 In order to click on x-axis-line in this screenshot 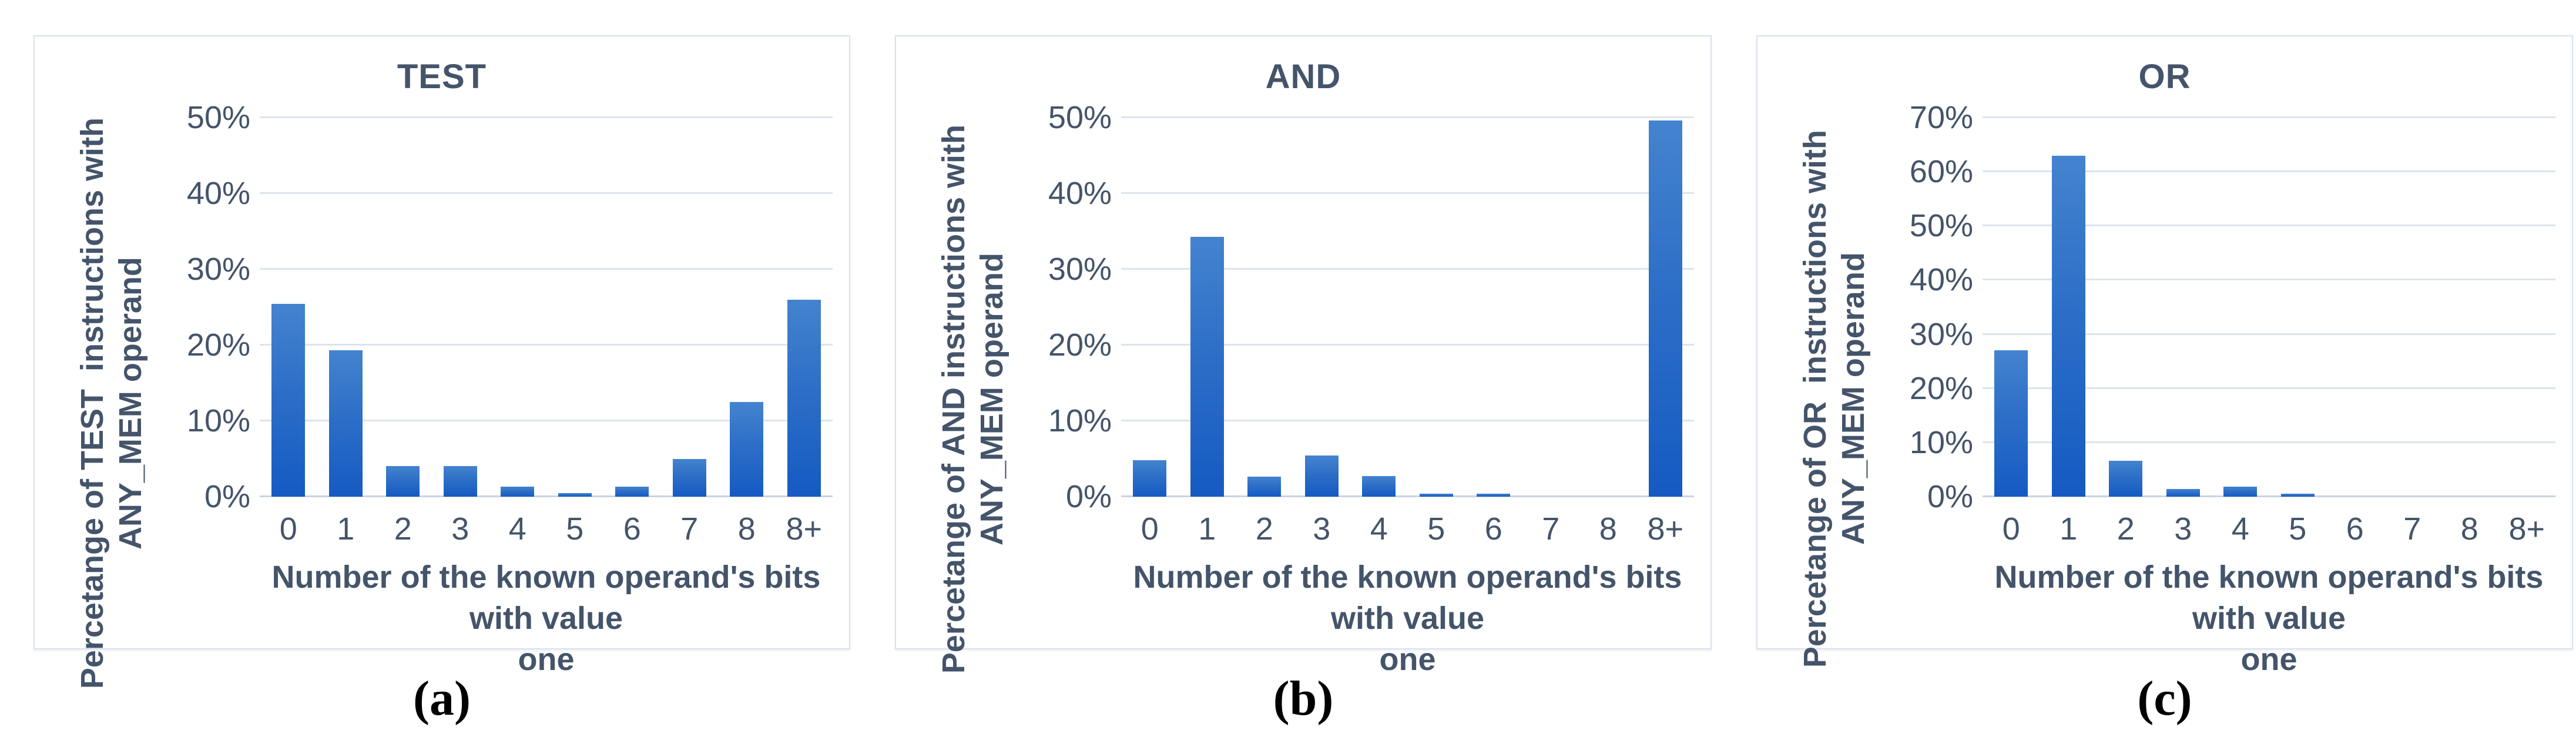, I will do `click(2269, 496)`.